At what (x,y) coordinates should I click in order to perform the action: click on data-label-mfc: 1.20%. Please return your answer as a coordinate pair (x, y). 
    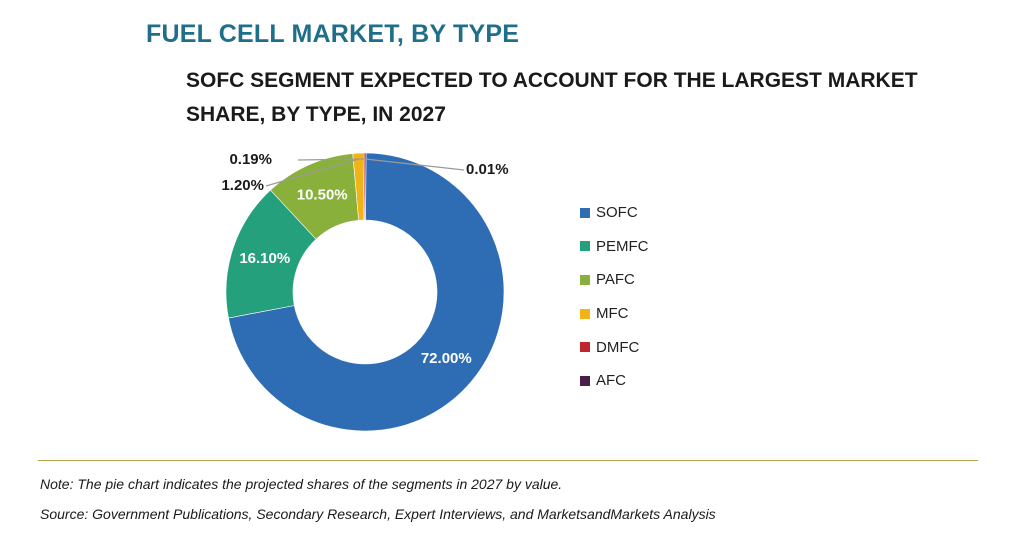
    Looking at the image, I should click on (242, 185).